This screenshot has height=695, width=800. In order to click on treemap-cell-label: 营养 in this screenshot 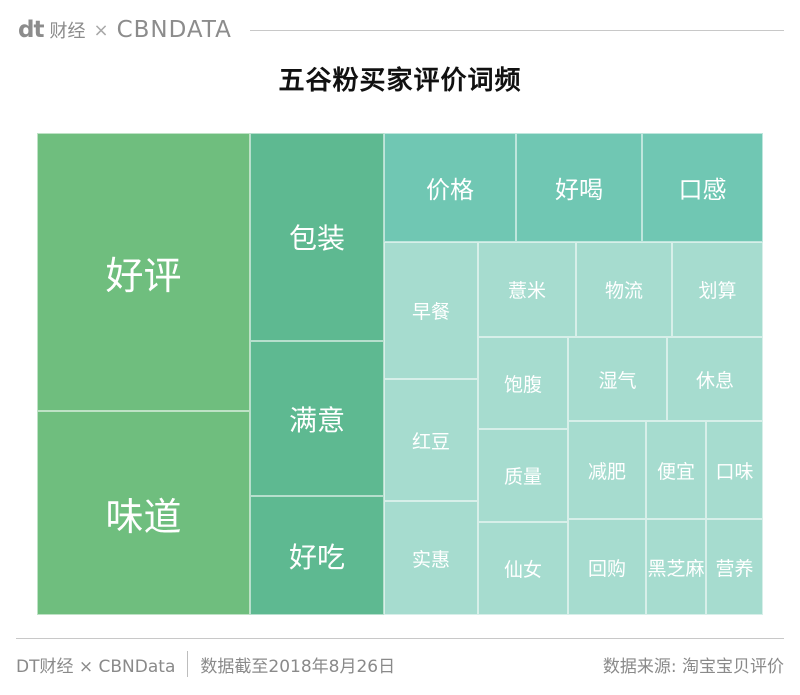, I will do `click(734, 568)`.